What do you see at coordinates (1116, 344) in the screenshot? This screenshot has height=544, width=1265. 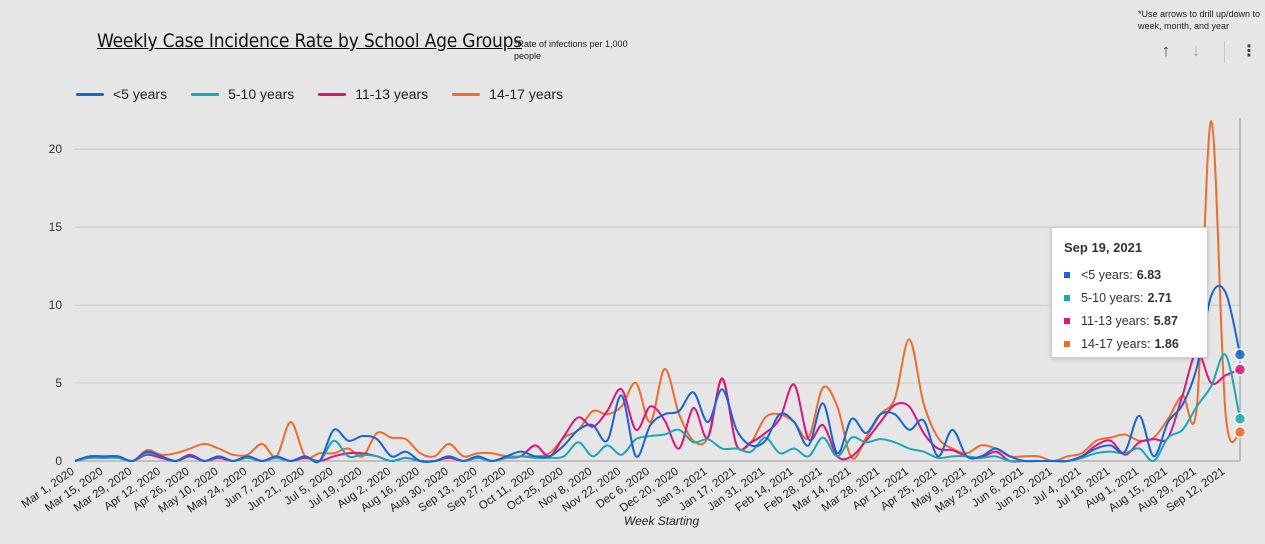 I see `tooltip-label: 14-17 years:` at bounding box center [1116, 344].